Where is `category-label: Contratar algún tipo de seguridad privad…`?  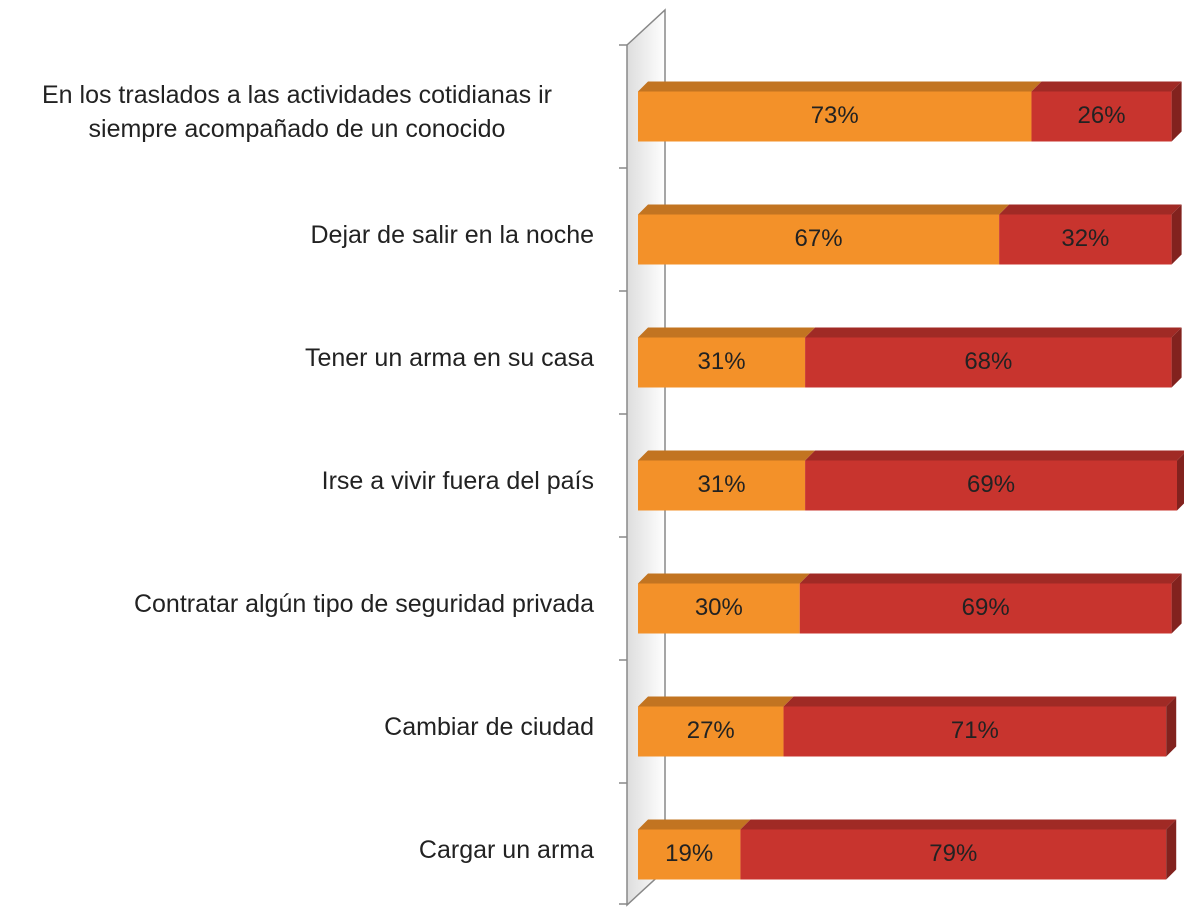
category-label: Contratar algún tipo de seguridad privad… is located at coordinates (363, 603).